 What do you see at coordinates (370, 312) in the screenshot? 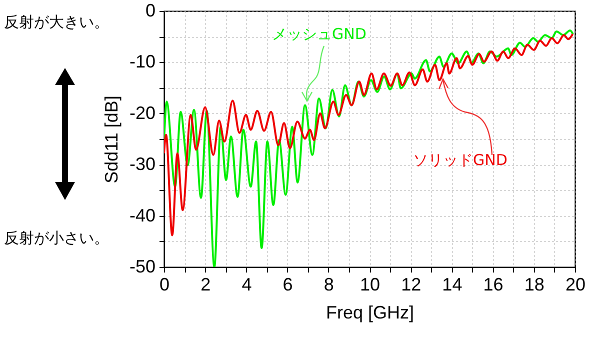
I see `x-axis-title: Freq [GHz]` at bounding box center [370, 312].